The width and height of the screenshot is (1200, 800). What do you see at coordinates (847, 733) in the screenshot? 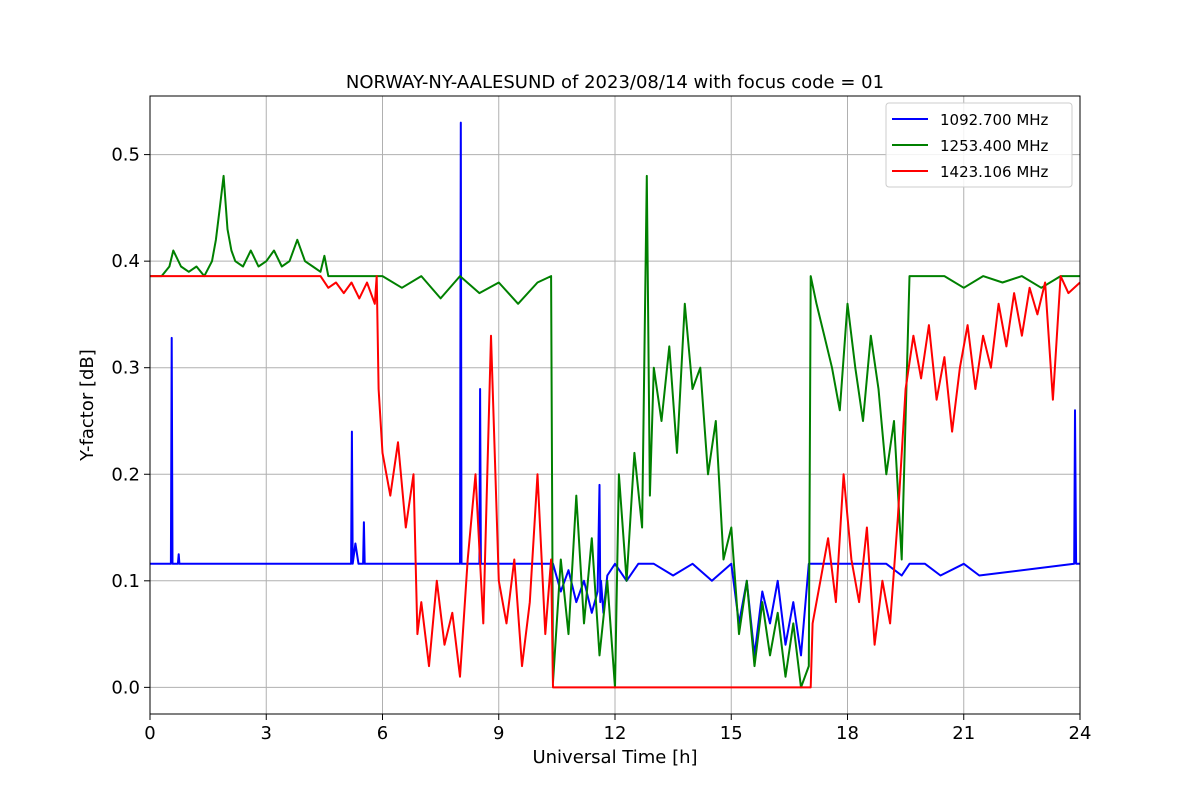
I see `x-tick-label: 18` at bounding box center [847, 733].